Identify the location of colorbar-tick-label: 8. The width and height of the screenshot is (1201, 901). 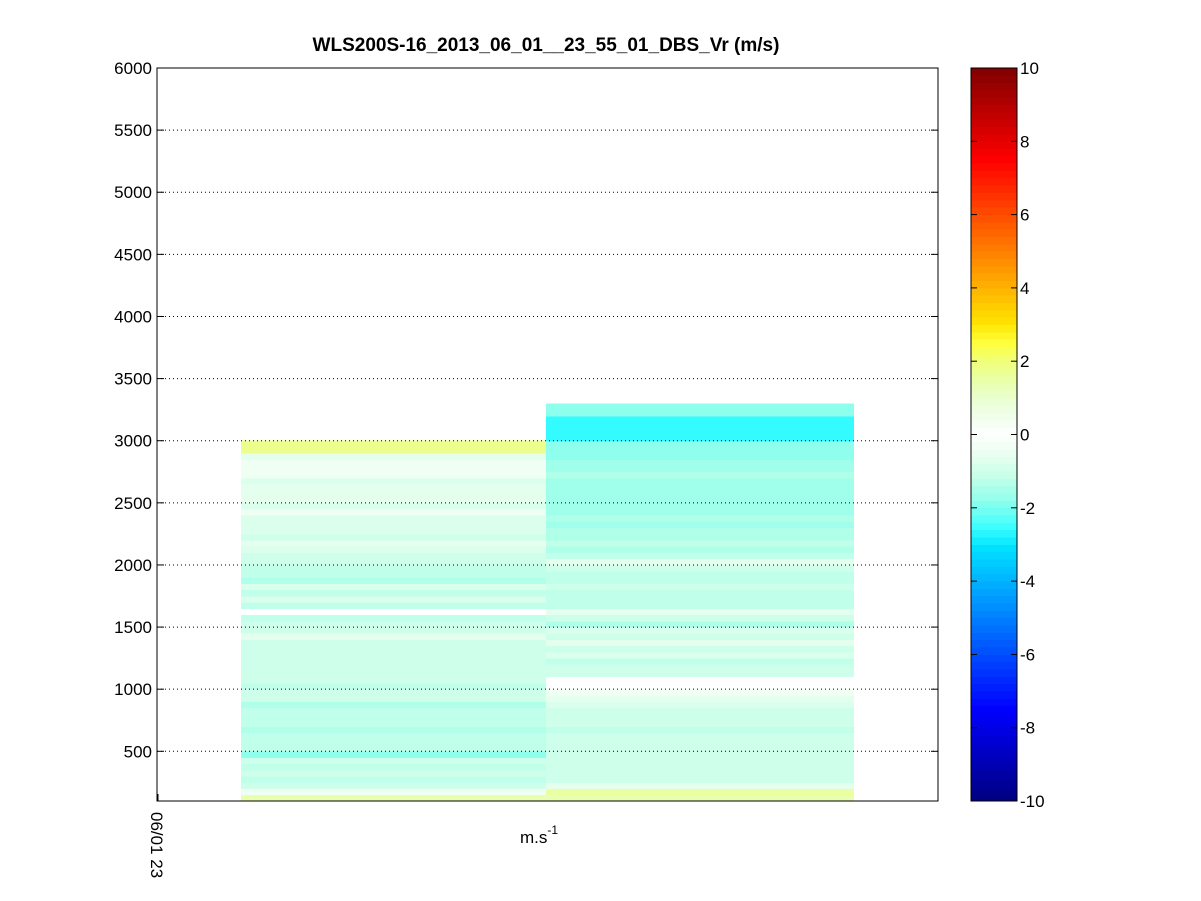
(1024, 141).